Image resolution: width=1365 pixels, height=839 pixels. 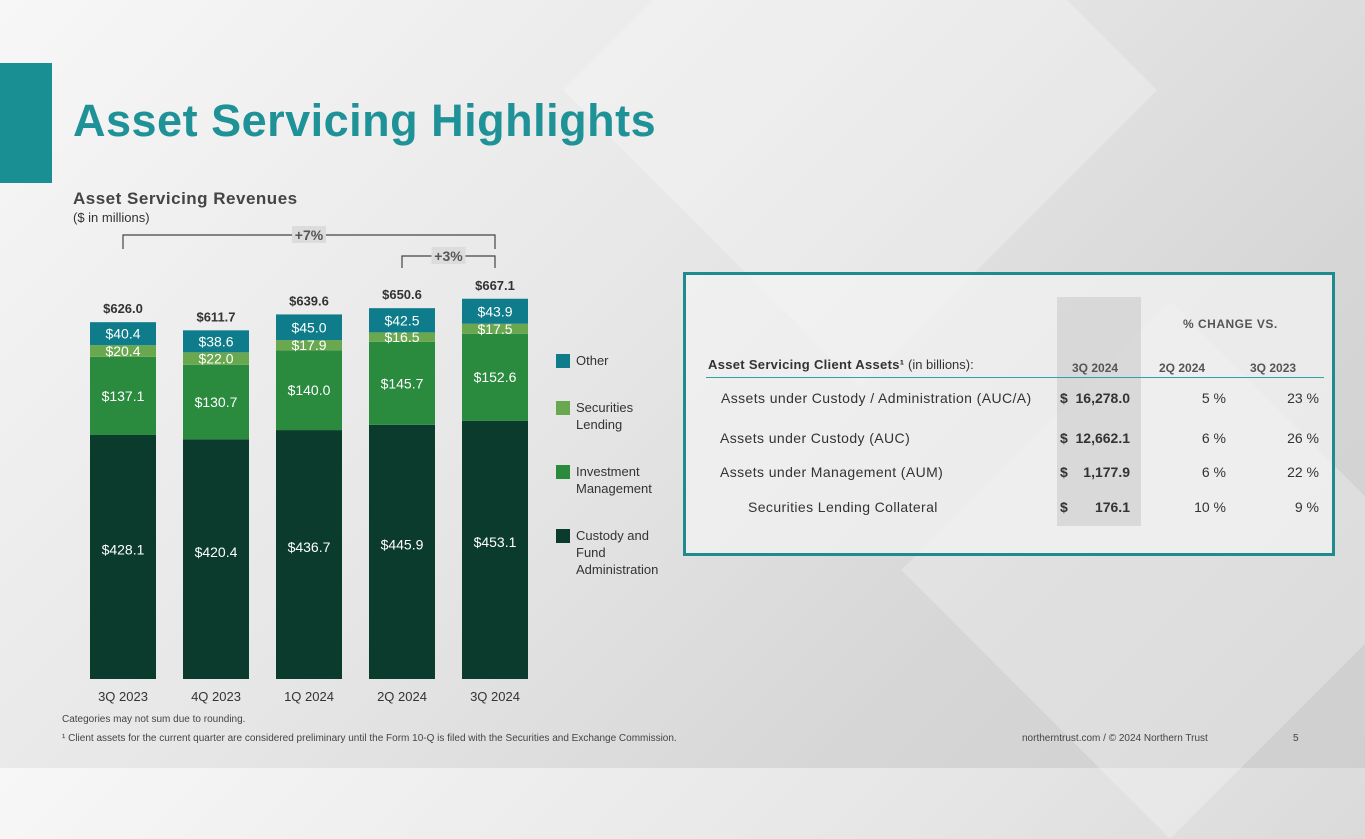 I want to click on total-label: $611.7, so click(x=215, y=316).